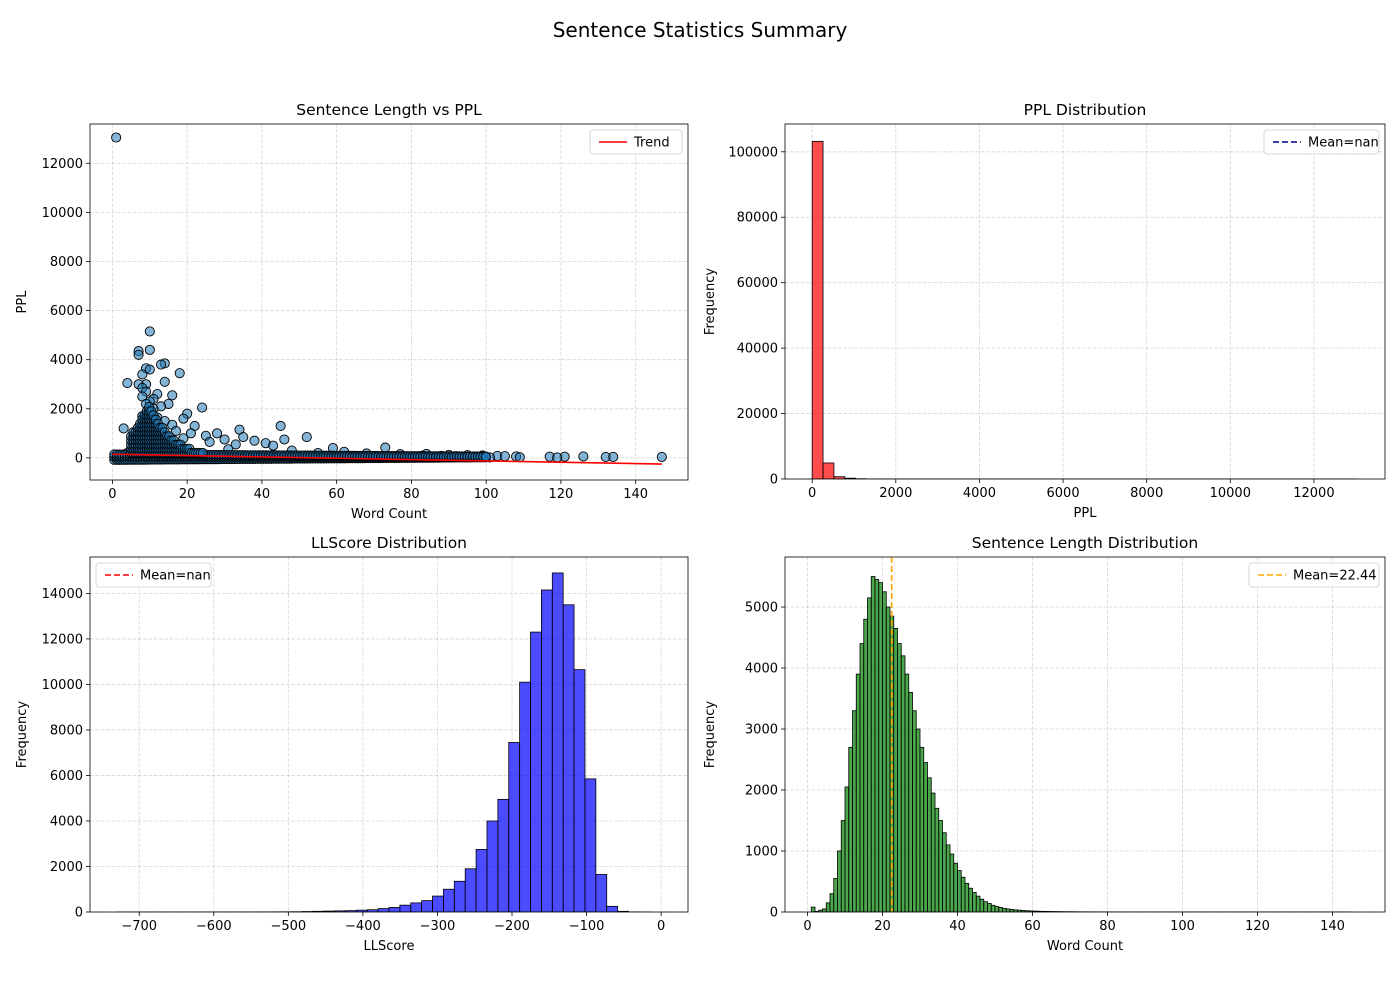 The height and width of the screenshot is (1004, 1400). I want to click on y-tick-label: 14000, so click(62, 594).